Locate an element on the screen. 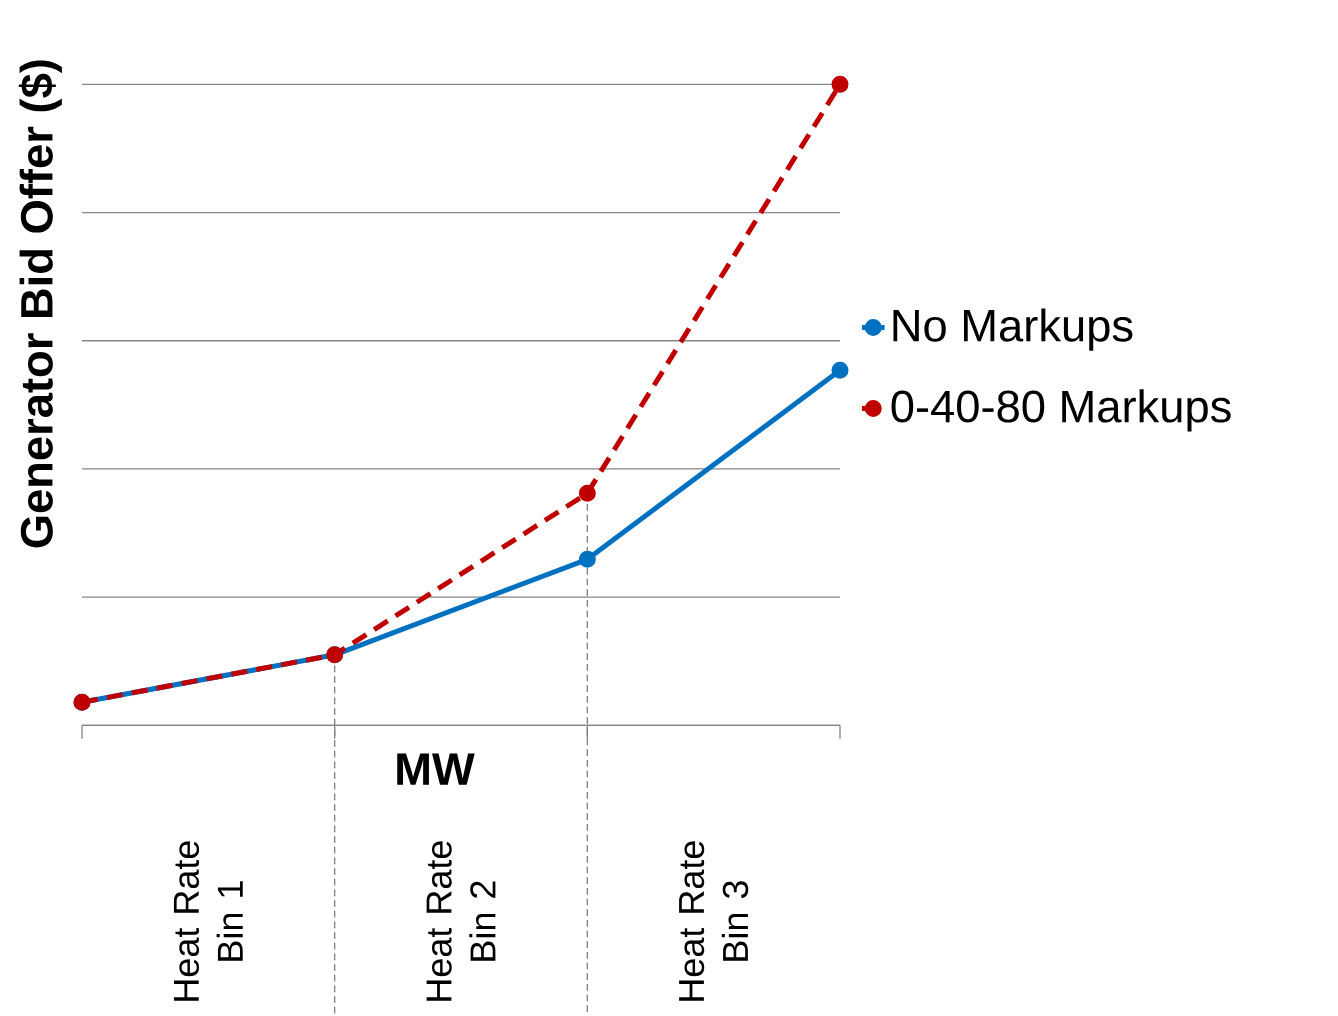  legend-label: No Markups is located at coordinates (1013, 329).